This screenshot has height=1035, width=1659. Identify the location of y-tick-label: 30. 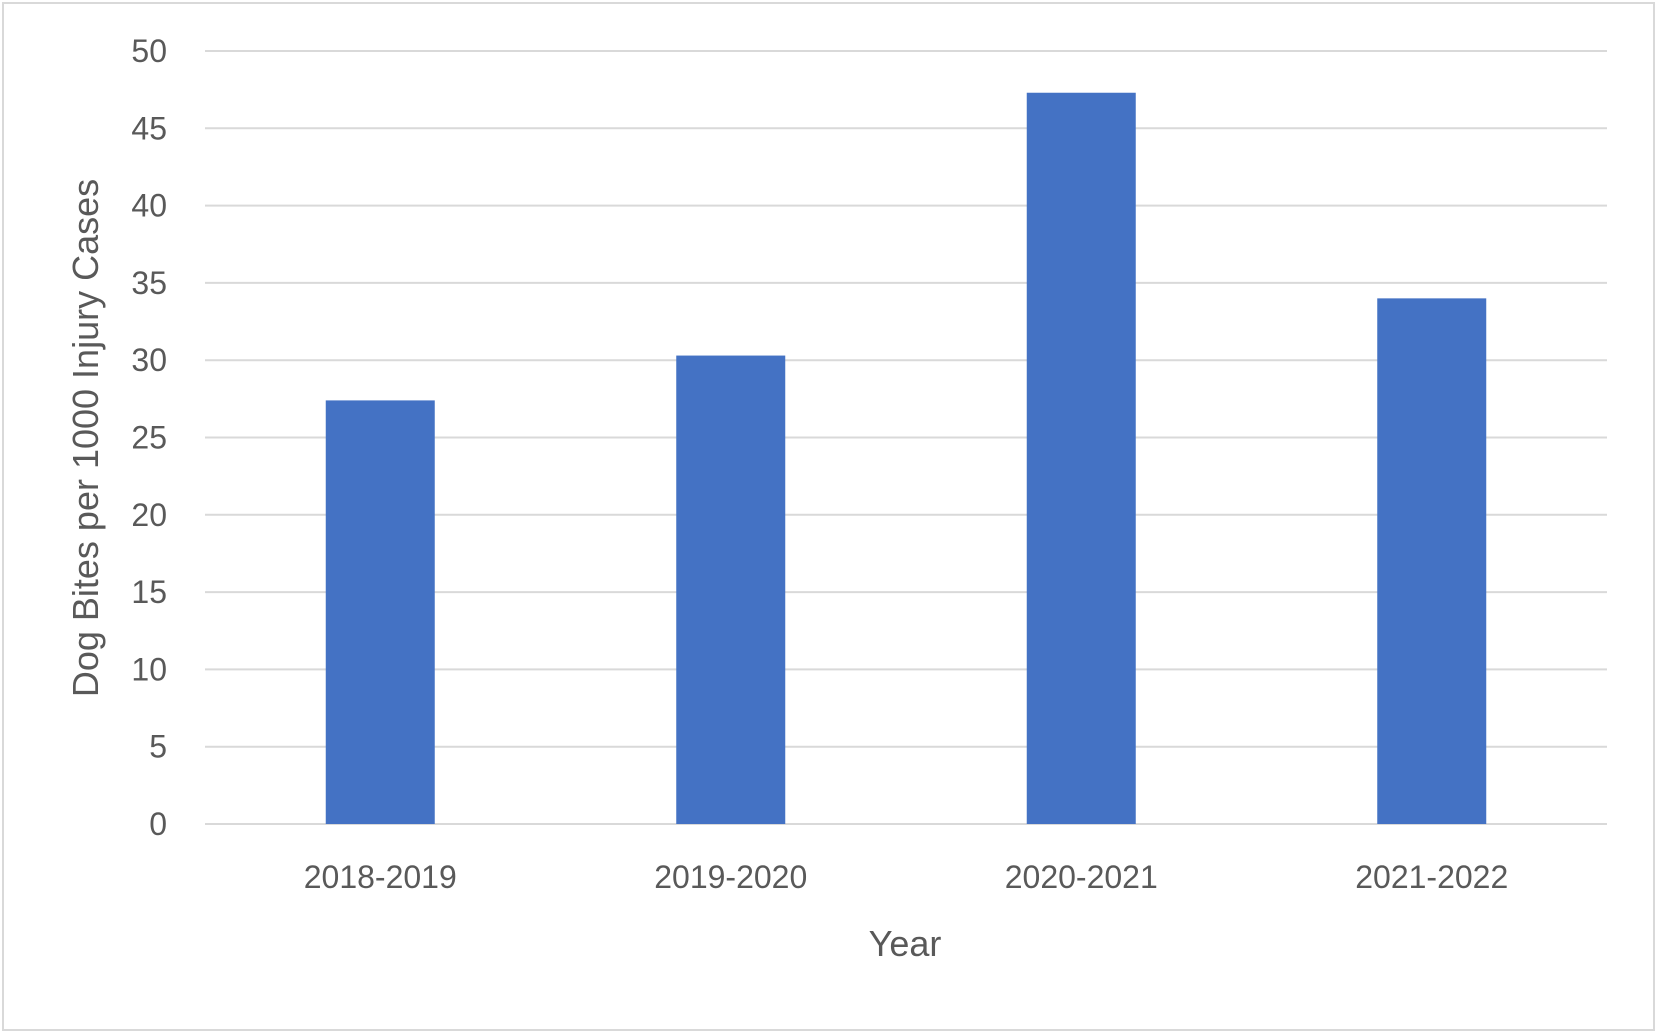
(149, 360).